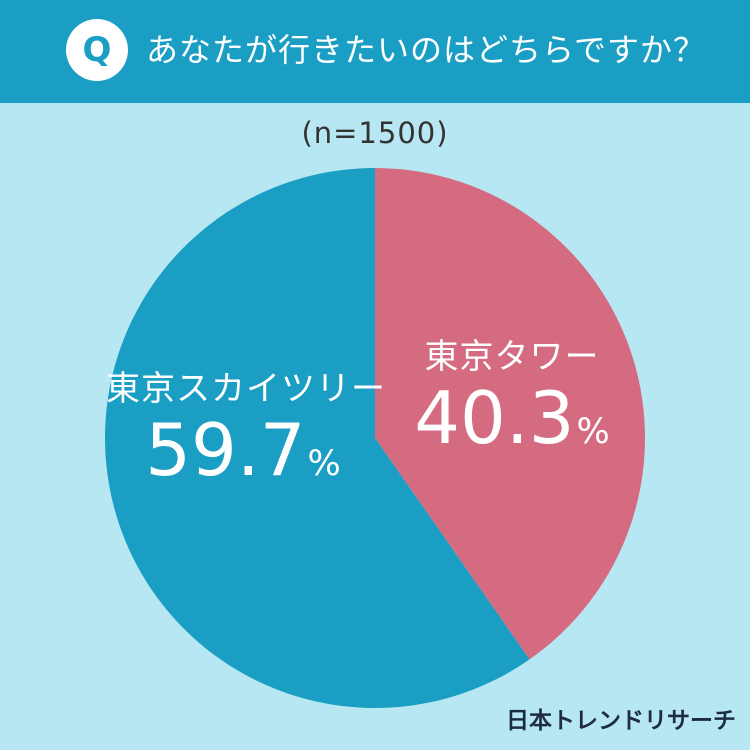 The image size is (750, 750). I want to click on skytree-percent-number: 59.7, so click(225, 450).